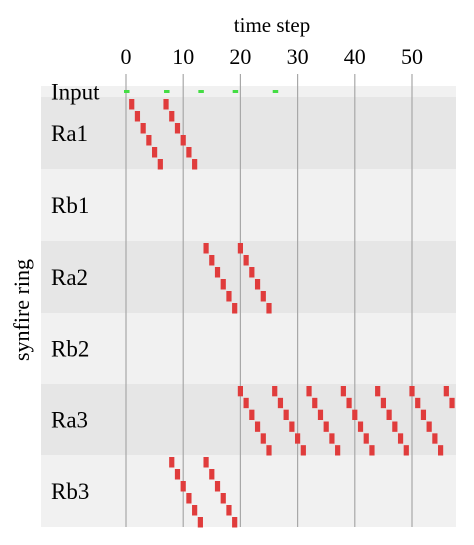 Image resolution: width=474 pixels, height=545 pixels. I want to click on x-tick-label-40: 40, so click(355, 56).